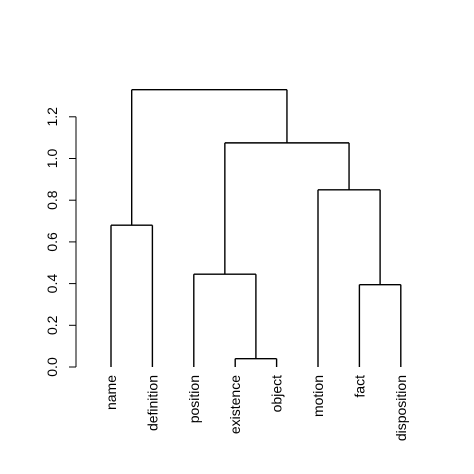  What do you see at coordinates (52, 367) in the screenshot?
I see `y-tick-label: 0.0` at bounding box center [52, 367].